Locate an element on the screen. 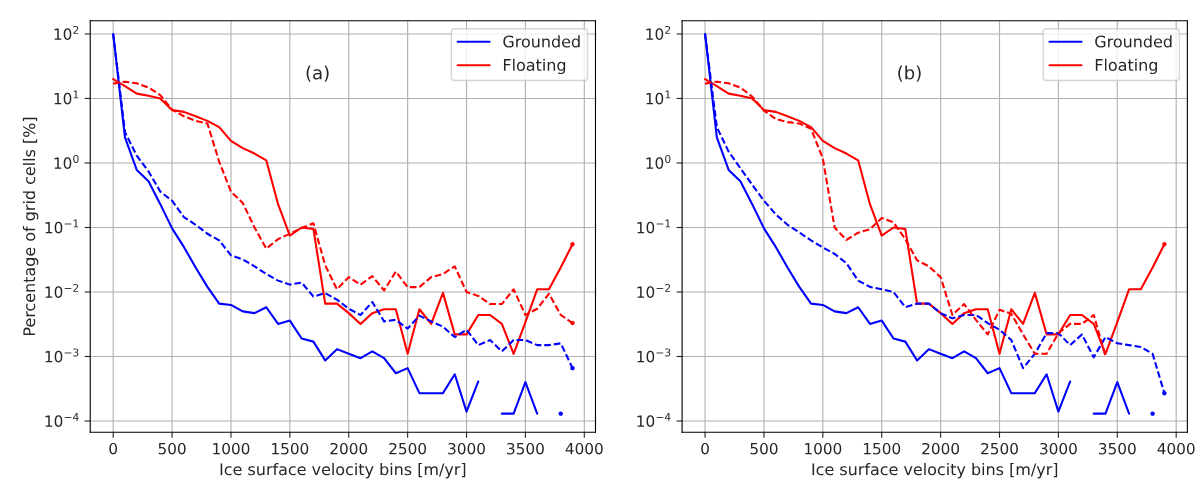 Image resolution: width=1203 pixels, height=484 pixels. annotation: (a) is located at coordinates (317, 73).